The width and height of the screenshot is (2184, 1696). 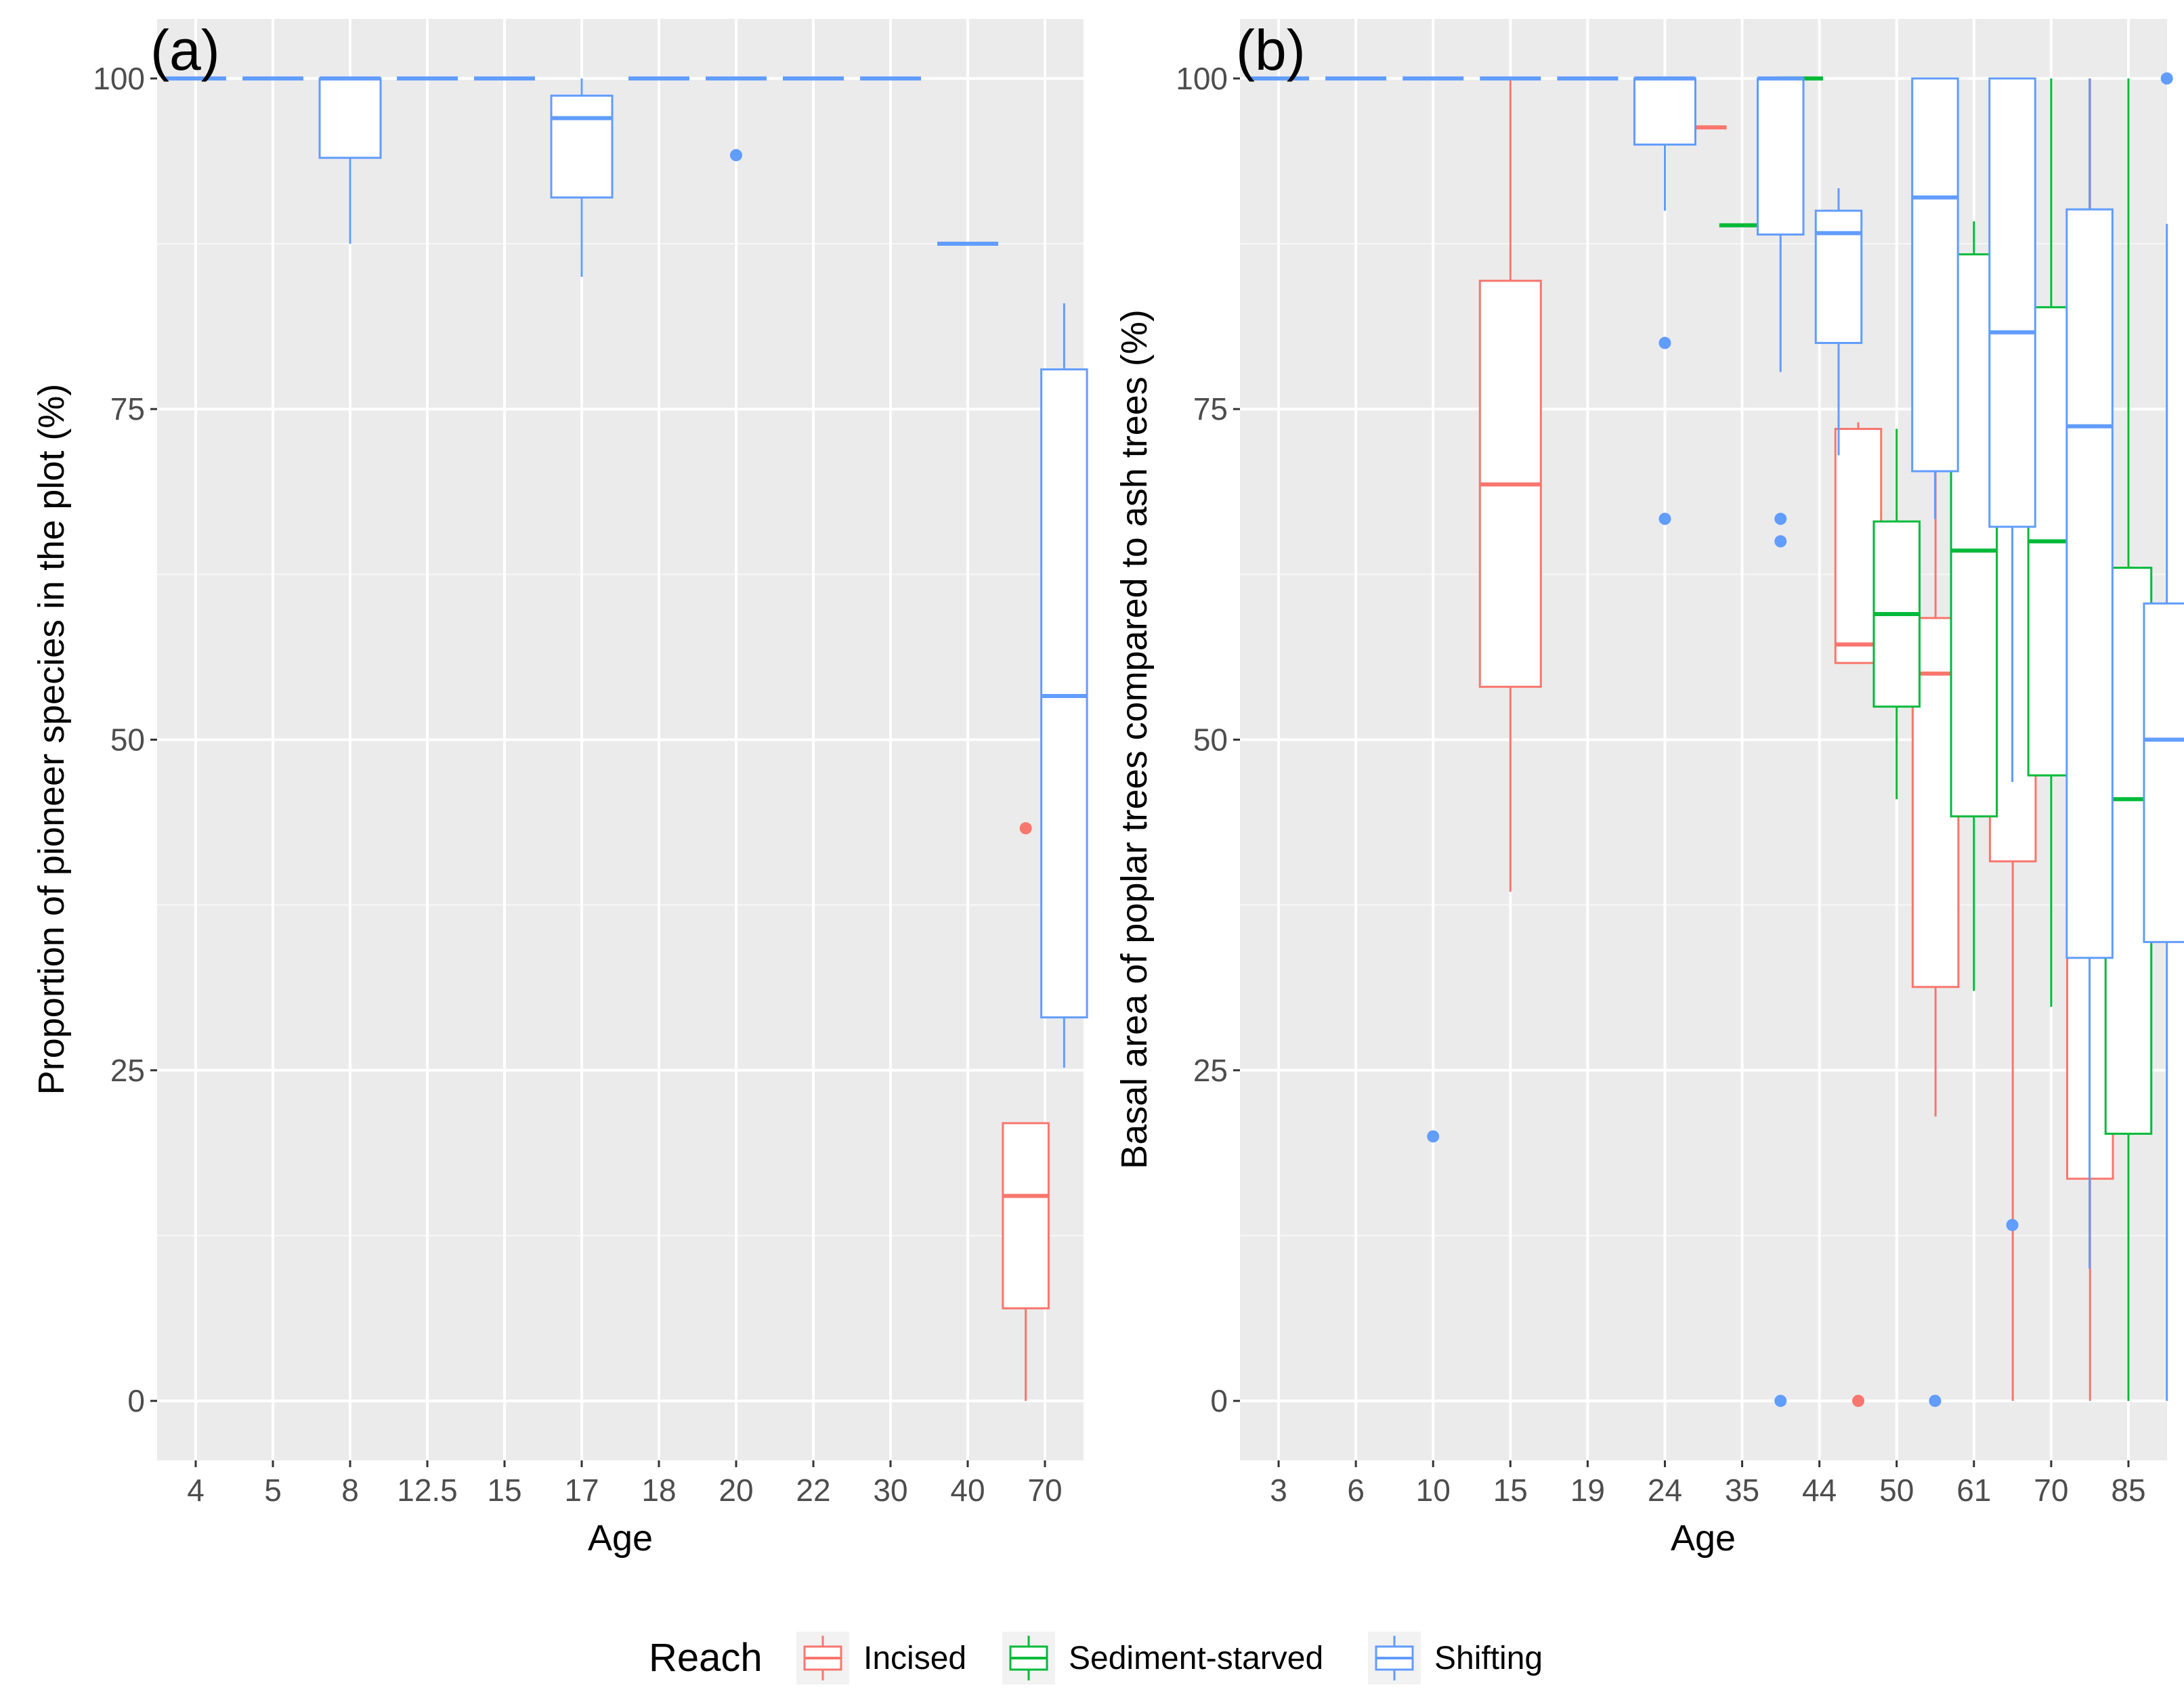 I want to click on legend-label-sediment-starved: Sediment-starved, so click(x=1196, y=1658).